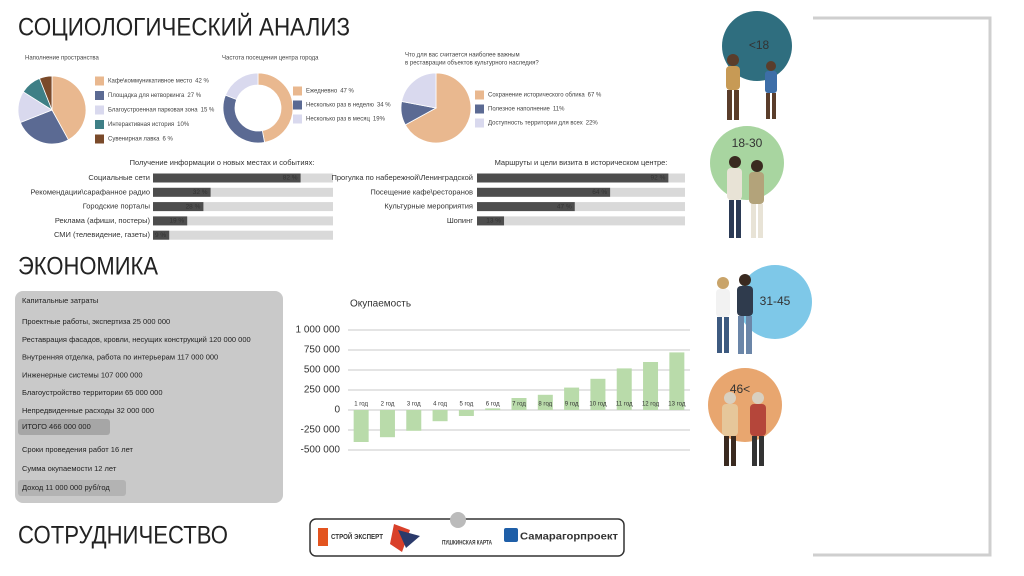 The image size is (1024, 576). What do you see at coordinates (747, 143) in the screenshot?
I see `age-label: 18-30` at bounding box center [747, 143].